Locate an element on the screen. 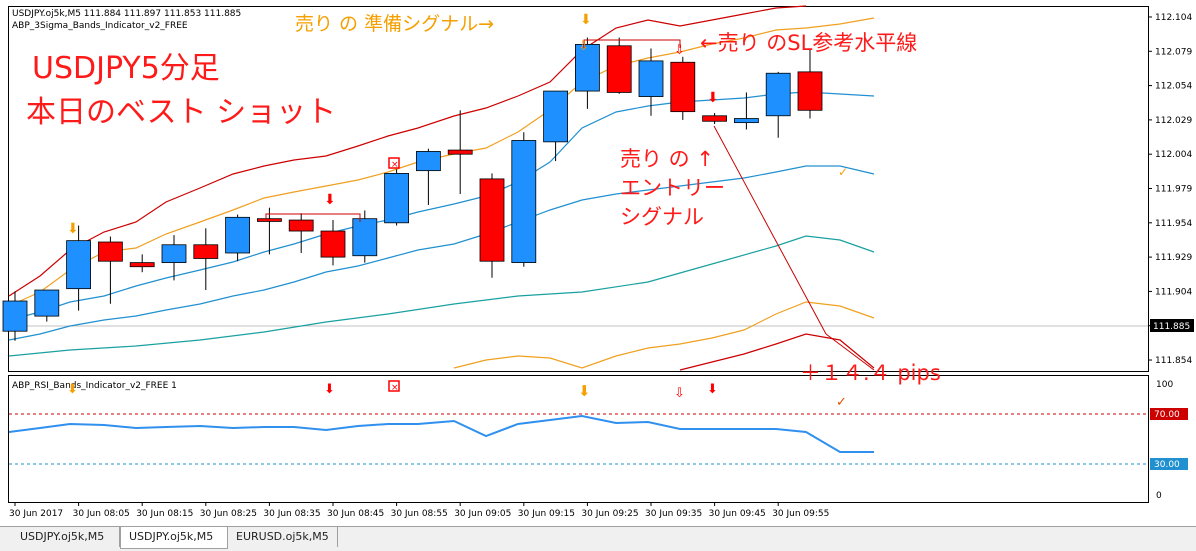 The height and width of the screenshot is (551, 1196). indicator-name-label: ABP_3Sigma_Bands_Indicator_v2_FREE is located at coordinates (100, 26).